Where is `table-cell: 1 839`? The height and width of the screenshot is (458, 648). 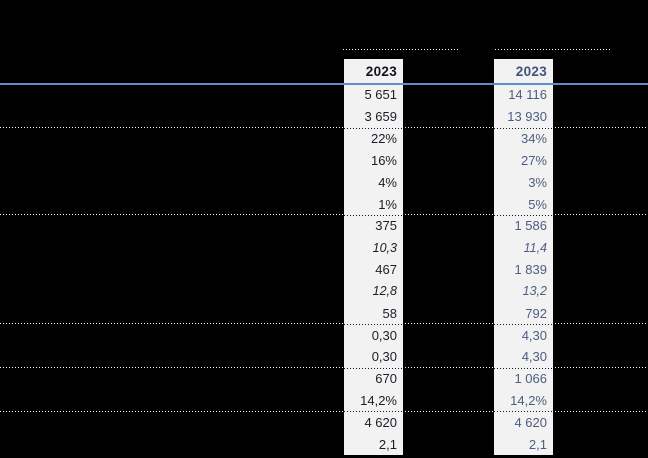 table-cell: 1 839 is located at coordinates (530, 270).